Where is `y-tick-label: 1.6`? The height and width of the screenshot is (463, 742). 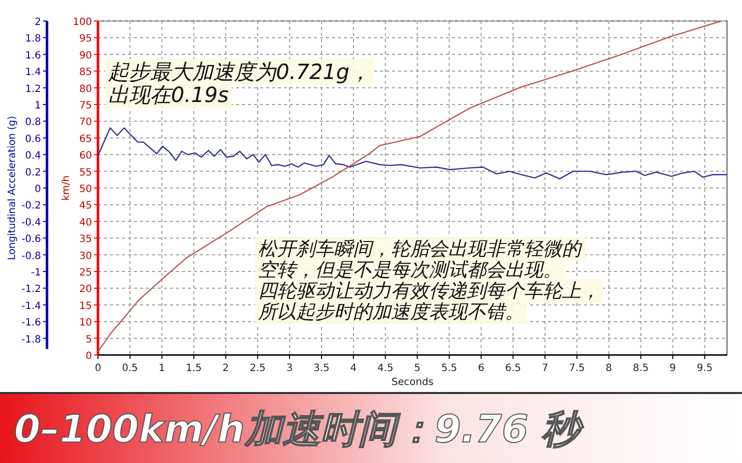 y-tick-label: 1.6 is located at coordinates (33, 56).